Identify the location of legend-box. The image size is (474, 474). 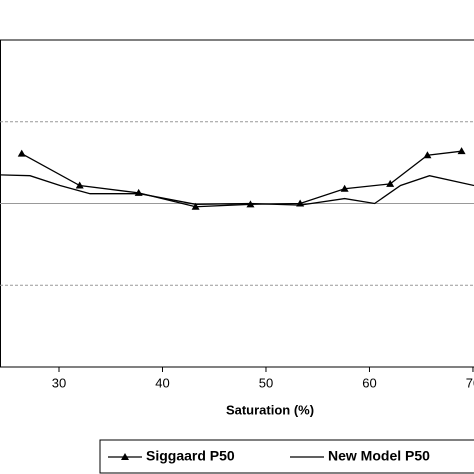
(286, 456).